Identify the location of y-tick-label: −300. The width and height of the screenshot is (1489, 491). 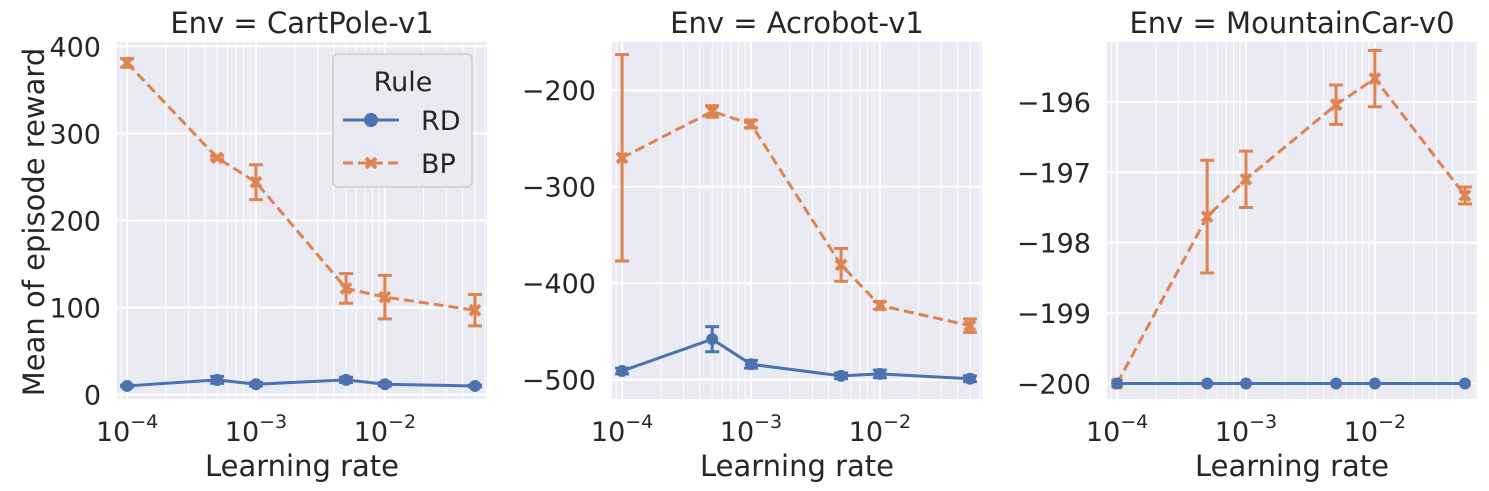
(559, 188).